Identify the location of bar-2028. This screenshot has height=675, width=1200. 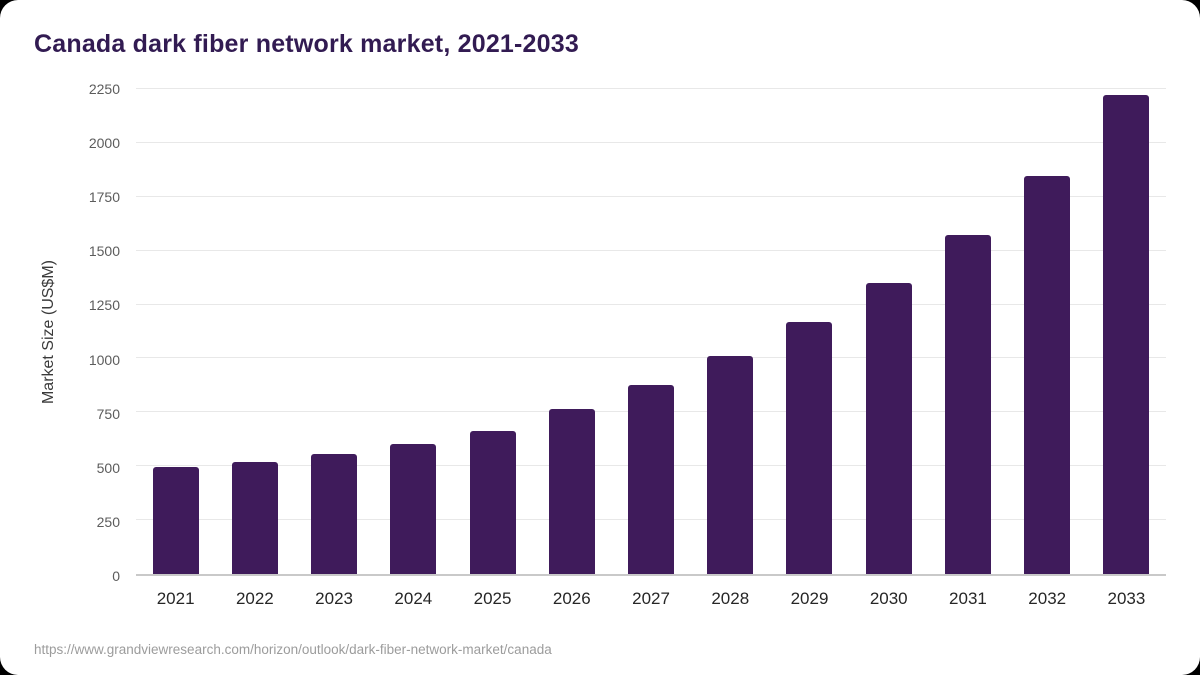
(730, 465).